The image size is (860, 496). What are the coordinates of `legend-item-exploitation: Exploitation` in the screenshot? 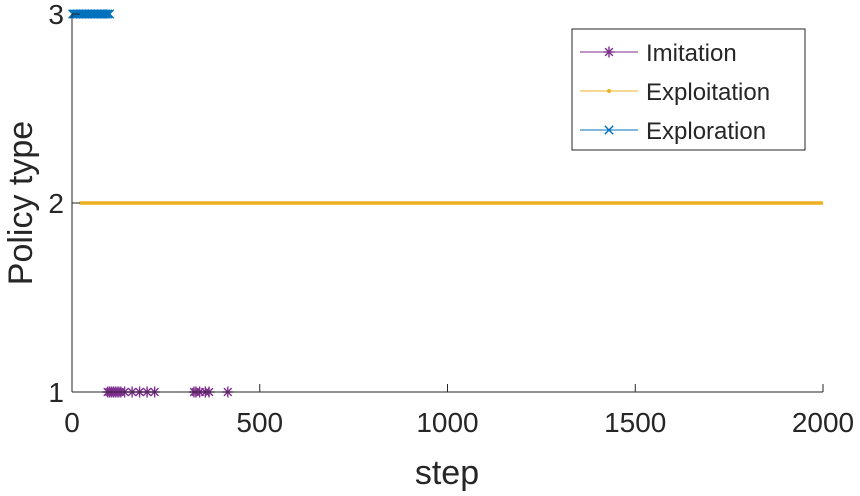 It's located at (675, 92).